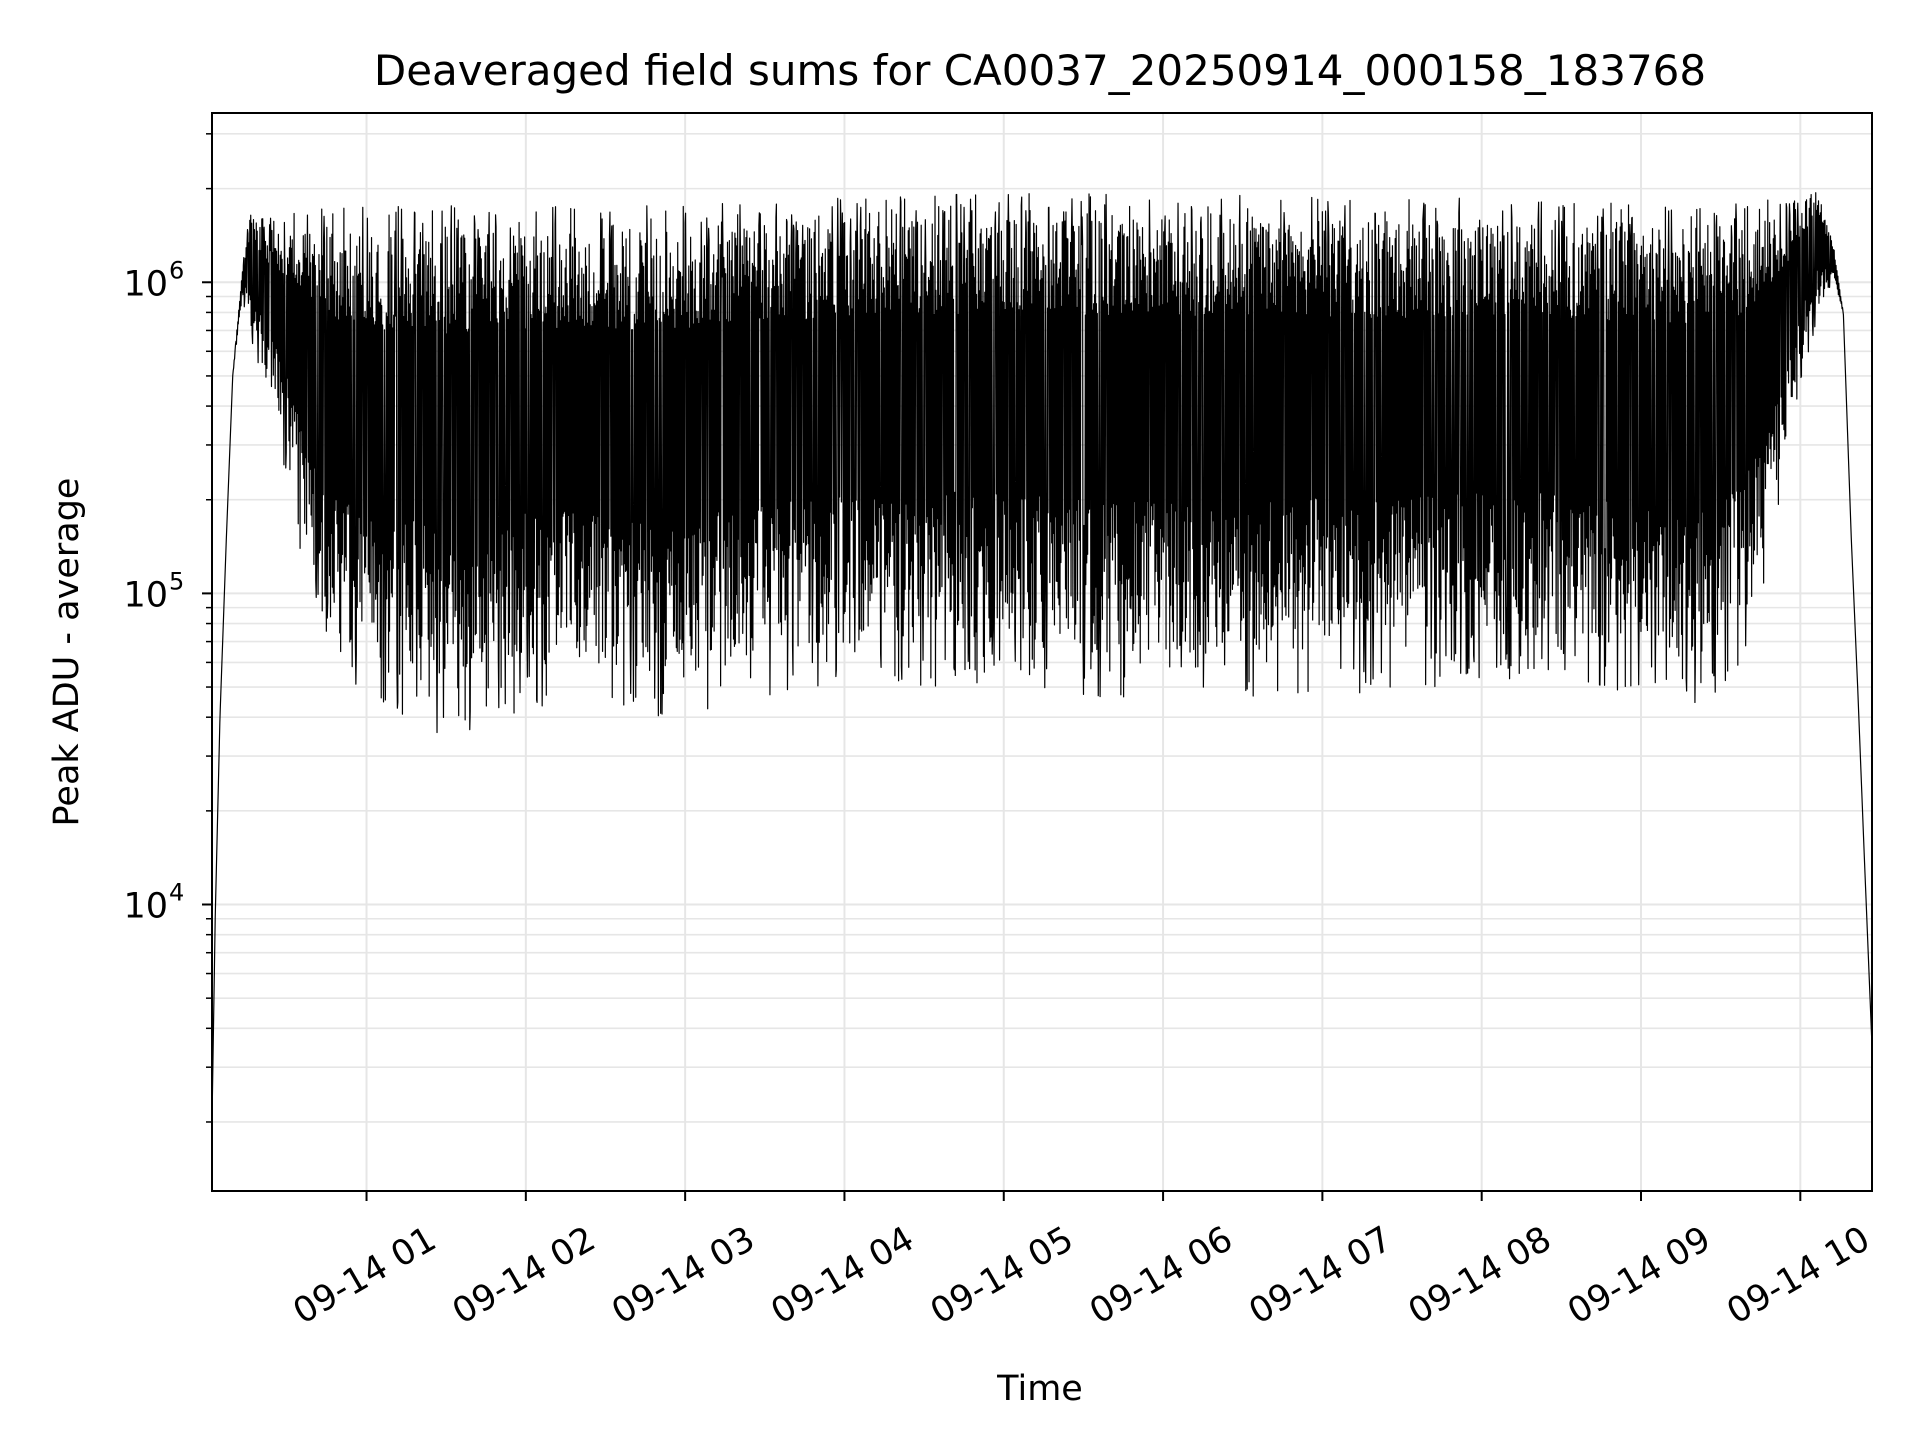  What do you see at coordinates (176, 581) in the screenshot?
I see `y-tick-exponent: 5` at bounding box center [176, 581].